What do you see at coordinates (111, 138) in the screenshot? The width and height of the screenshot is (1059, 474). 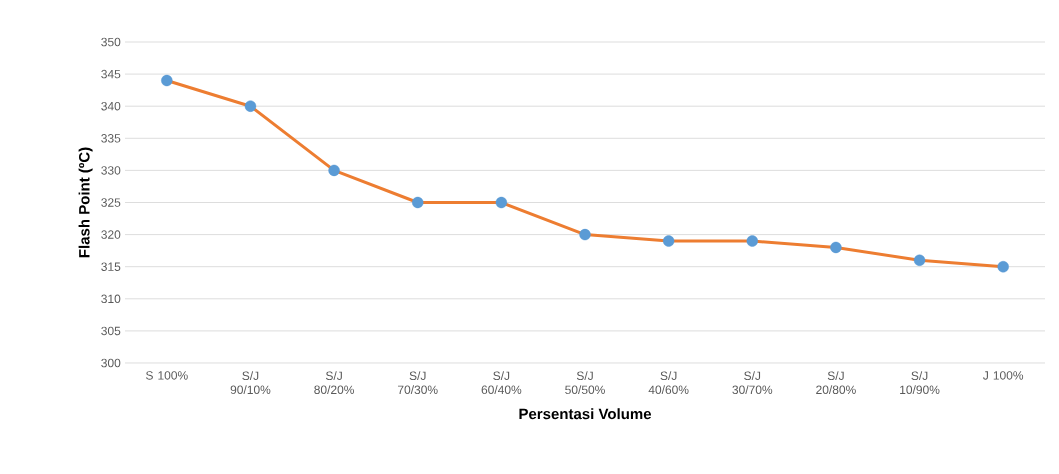 I see `y-tick-label: 335` at bounding box center [111, 138].